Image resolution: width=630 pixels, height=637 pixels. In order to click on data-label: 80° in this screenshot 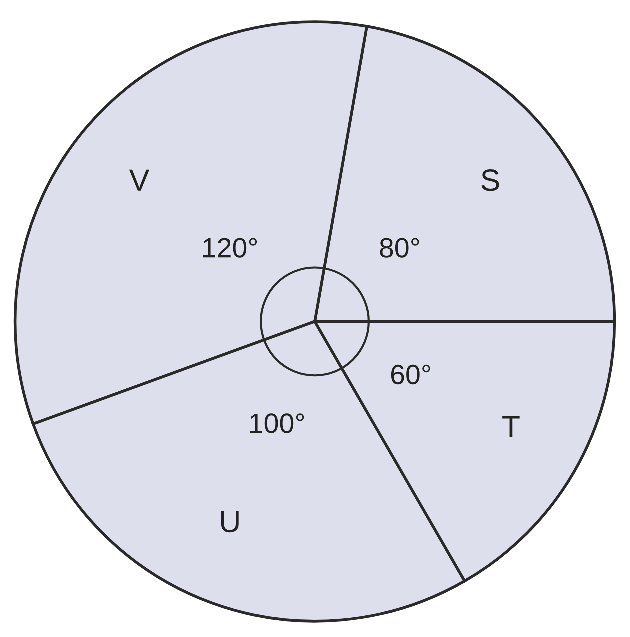, I will do `click(400, 248)`.